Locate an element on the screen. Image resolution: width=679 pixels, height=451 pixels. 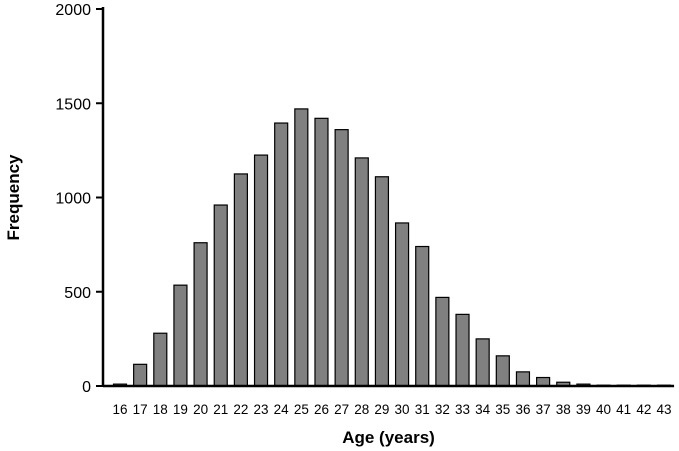
x-tick-label-41: 41 is located at coordinates (623, 409).